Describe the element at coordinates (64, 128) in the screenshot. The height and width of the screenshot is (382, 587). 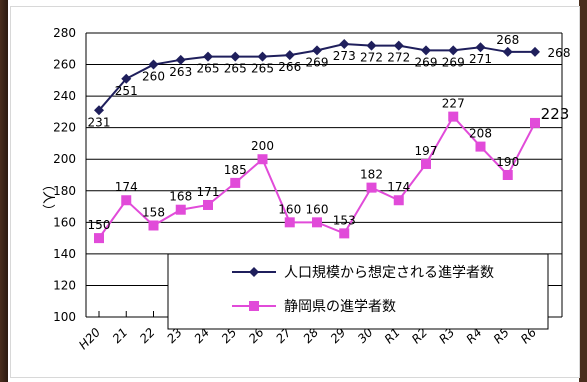
I see `y-tick-label: 220` at that location.